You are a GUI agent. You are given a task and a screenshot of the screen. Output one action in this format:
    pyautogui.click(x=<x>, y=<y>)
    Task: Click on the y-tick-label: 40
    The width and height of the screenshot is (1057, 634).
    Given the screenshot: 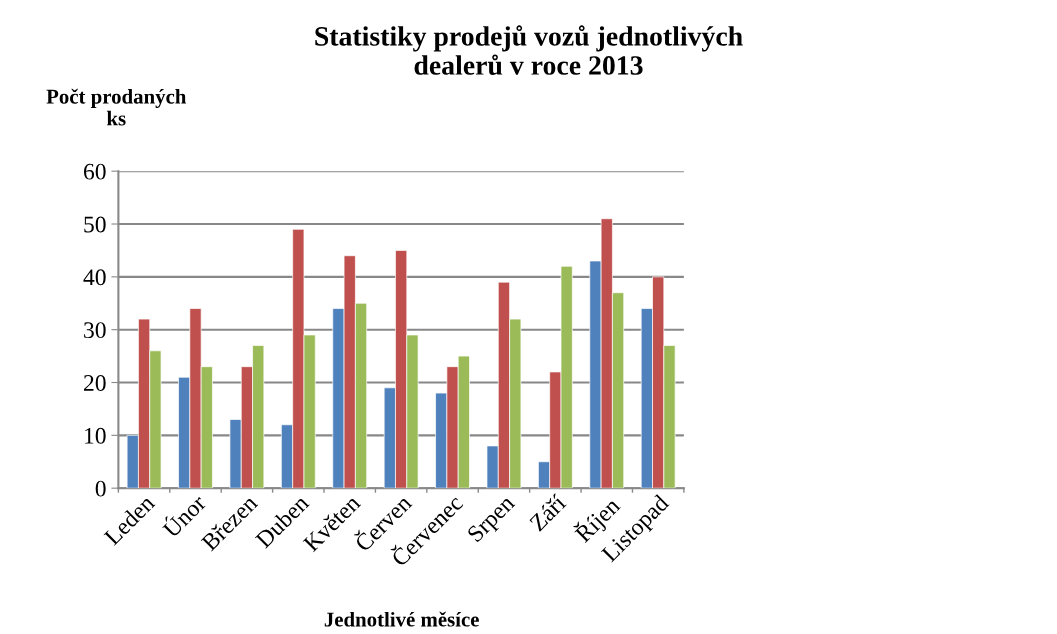 What is the action you would take?
    pyautogui.click(x=94, y=277)
    